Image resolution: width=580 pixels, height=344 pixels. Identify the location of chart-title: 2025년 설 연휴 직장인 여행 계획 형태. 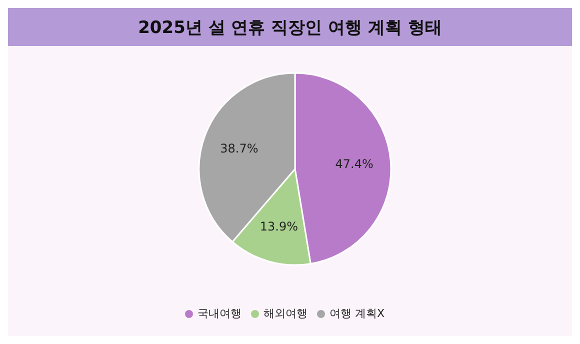
(290, 27).